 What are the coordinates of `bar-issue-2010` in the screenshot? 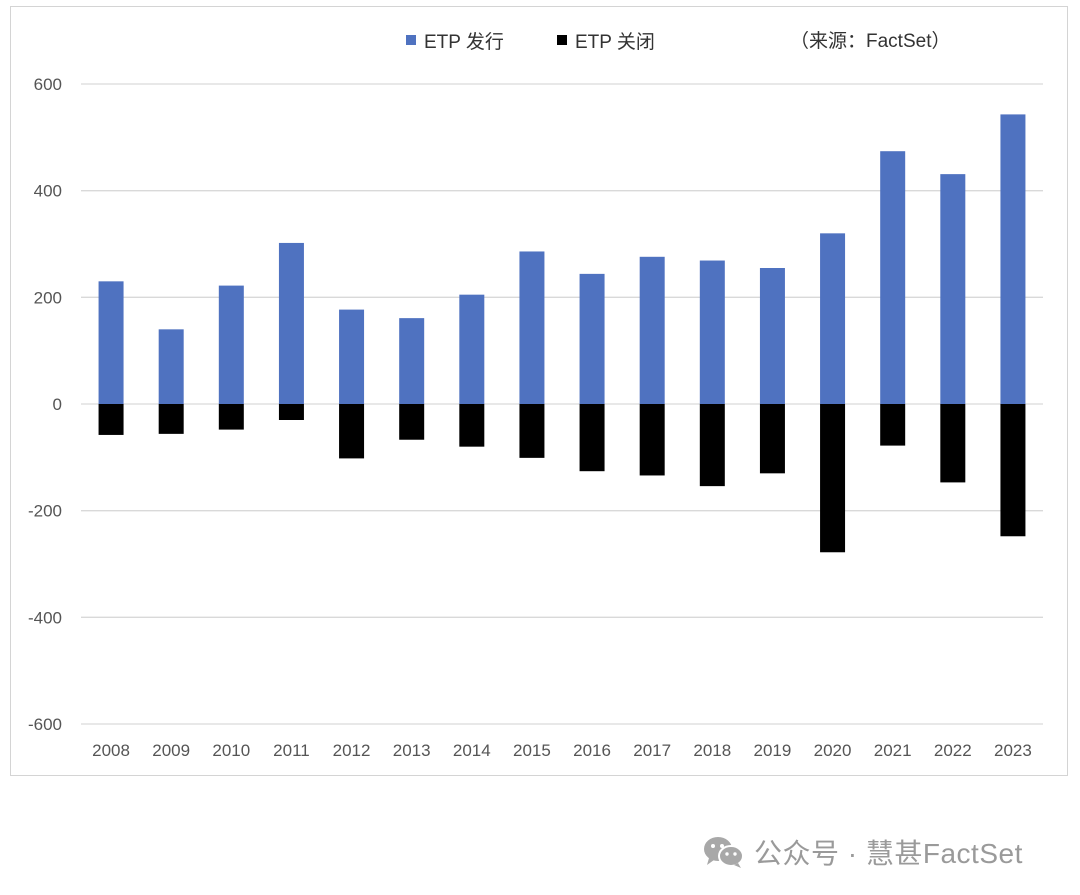 It's located at (231, 344).